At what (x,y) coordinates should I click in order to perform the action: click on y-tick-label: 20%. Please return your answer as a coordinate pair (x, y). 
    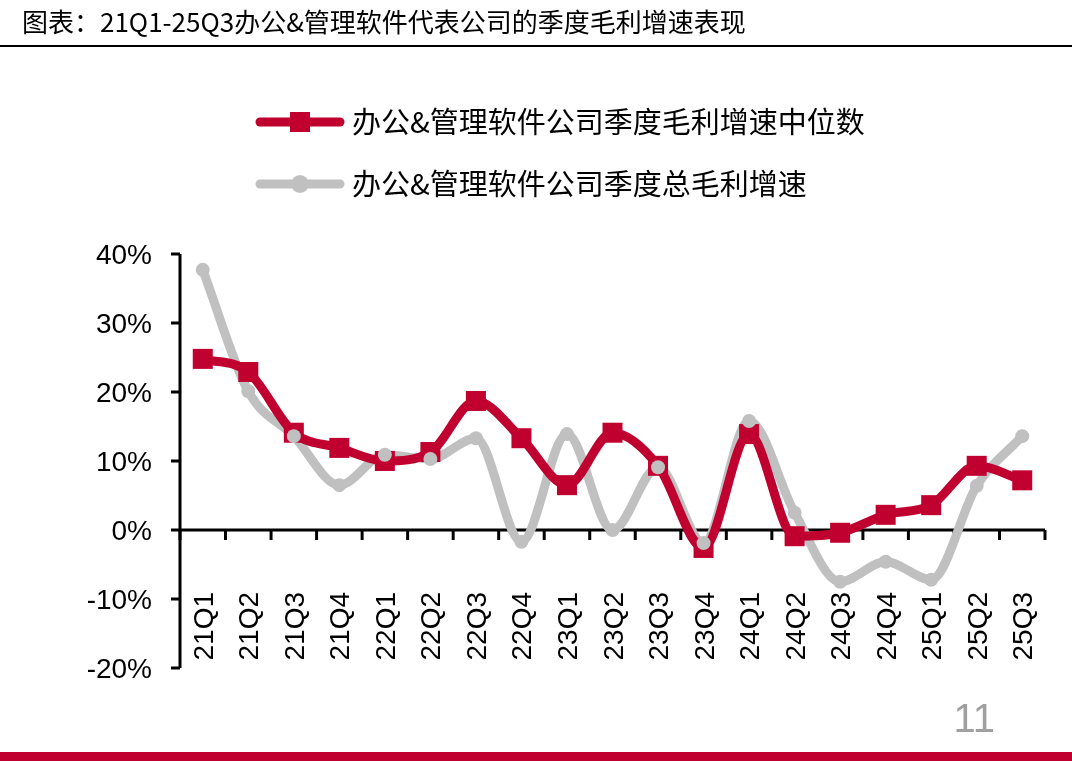
    Looking at the image, I should click on (123, 392).